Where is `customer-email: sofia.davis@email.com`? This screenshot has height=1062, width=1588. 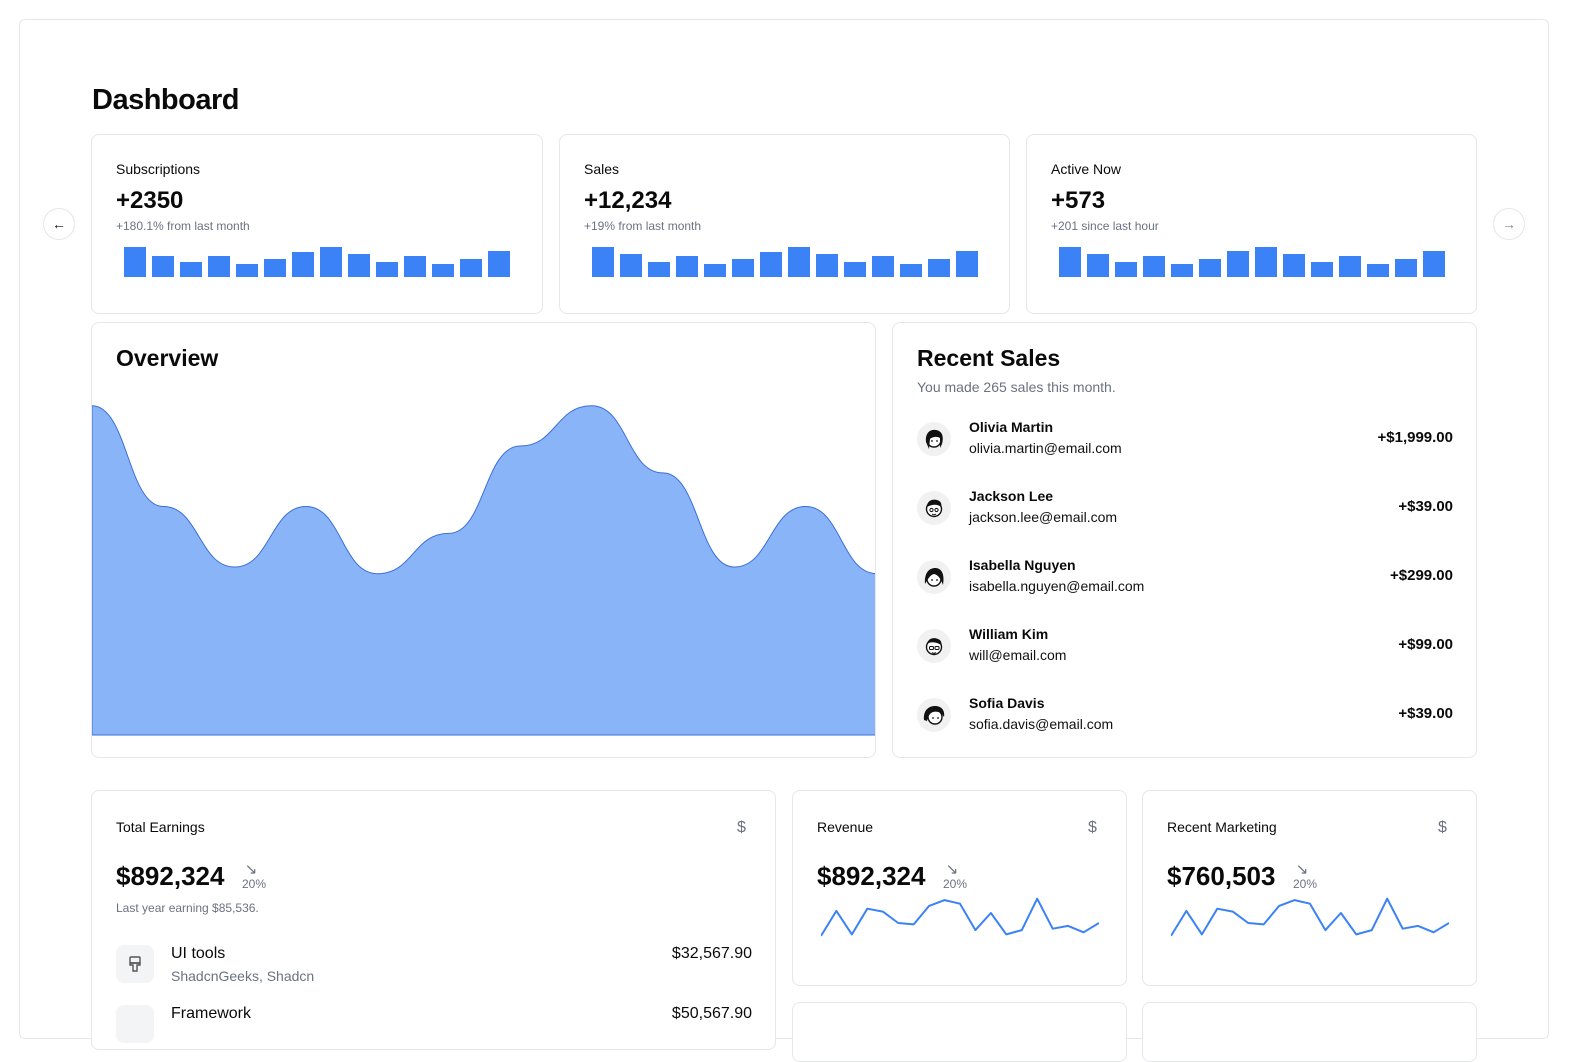 customer-email: sofia.davis@email.com is located at coordinates (1041, 724).